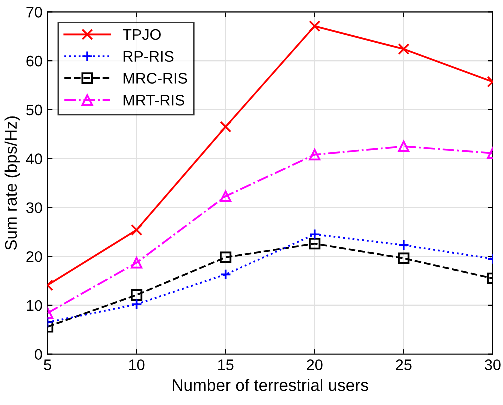 The image size is (503, 405). Describe the element at coordinates (34, 159) in the screenshot. I see `y-tick-label: 40` at that location.